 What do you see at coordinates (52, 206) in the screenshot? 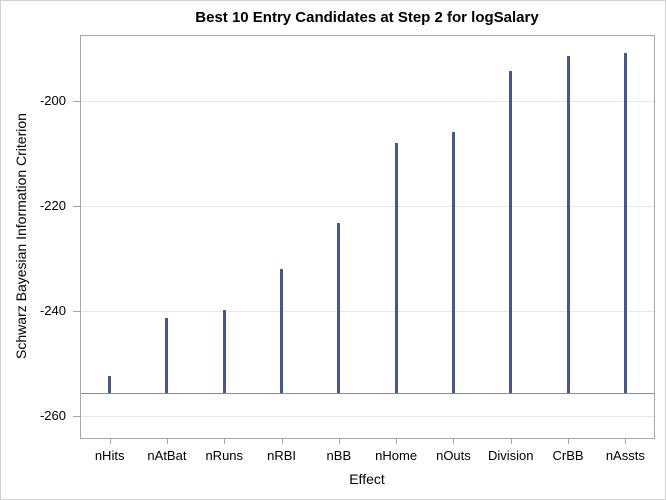
I see `y-tick-label: -220` at bounding box center [52, 206].